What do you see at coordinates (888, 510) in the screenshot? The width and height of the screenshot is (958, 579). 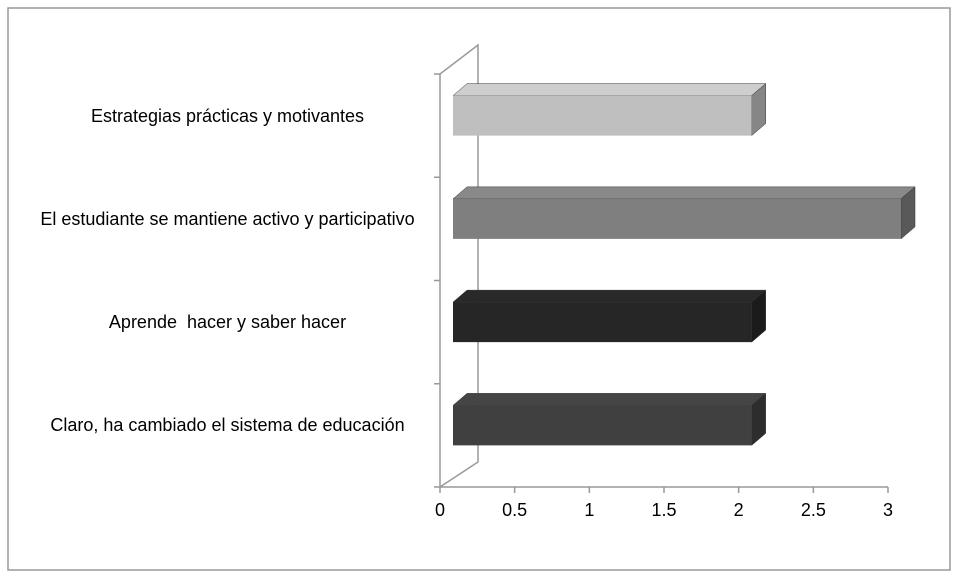 I see `x-tick-label: 3` at bounding box center [888, 510].